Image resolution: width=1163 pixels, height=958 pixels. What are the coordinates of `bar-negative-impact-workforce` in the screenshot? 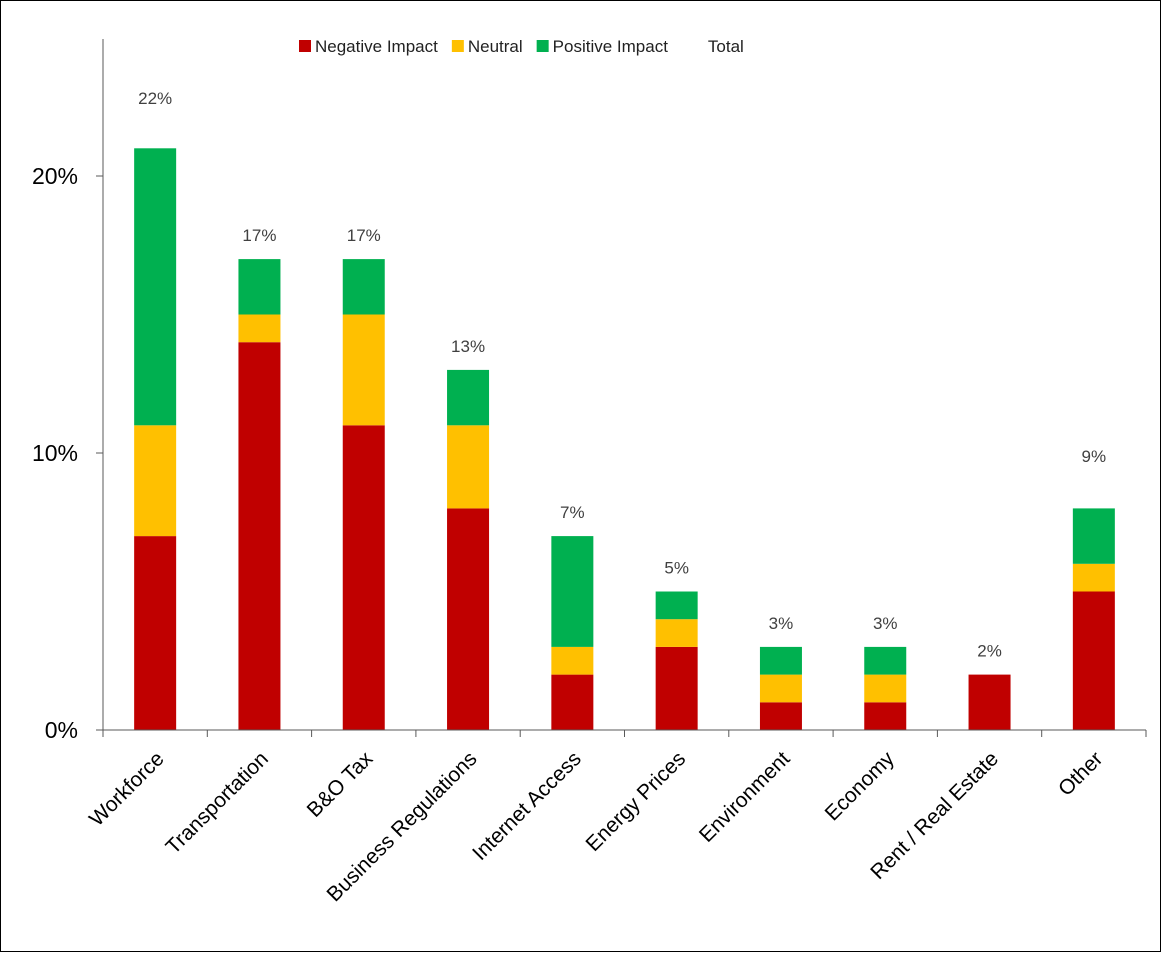 It's located at (155, 633).